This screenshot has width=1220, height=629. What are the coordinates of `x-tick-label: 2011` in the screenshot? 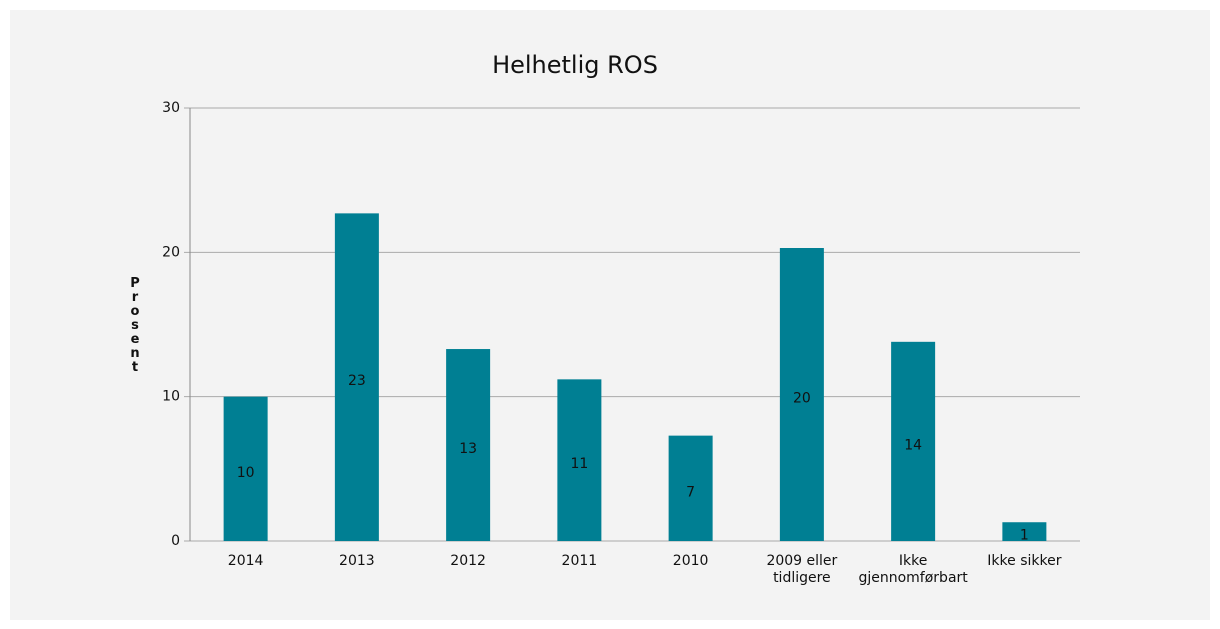 It's located at (580, 561).